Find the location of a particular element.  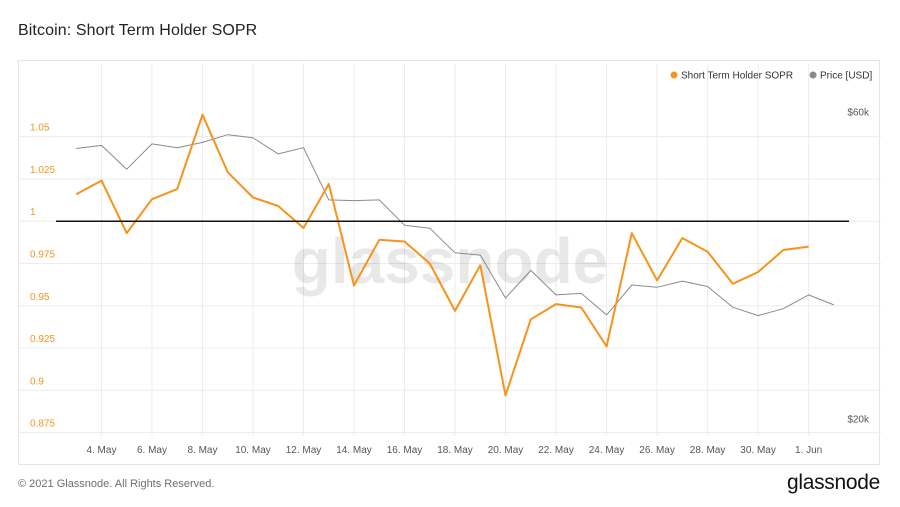

page-title: Bitcoin: Short Term Holder SOPR is located at coordinates (138, 30).